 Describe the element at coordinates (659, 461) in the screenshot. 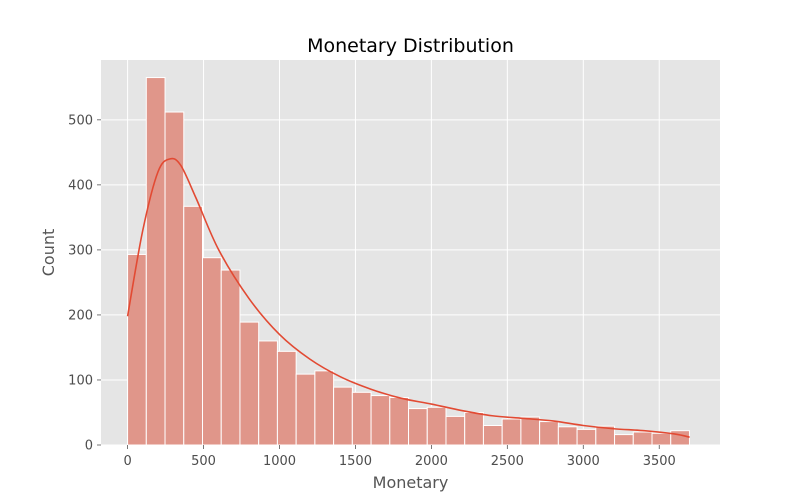

I see `x-tick-label: 3500` at that location.